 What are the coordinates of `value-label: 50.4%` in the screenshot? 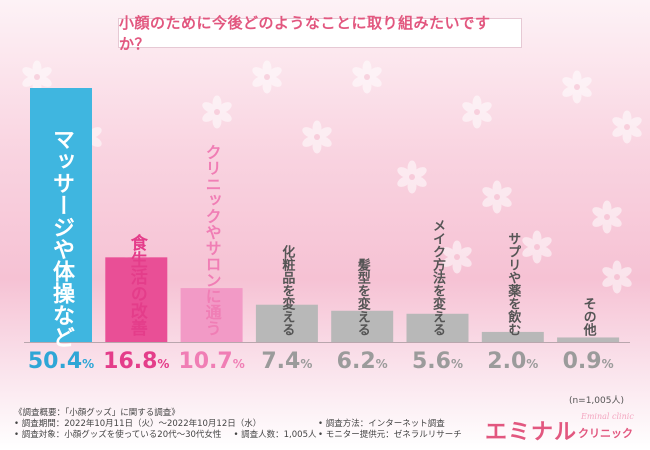 It's located at (61, 361).